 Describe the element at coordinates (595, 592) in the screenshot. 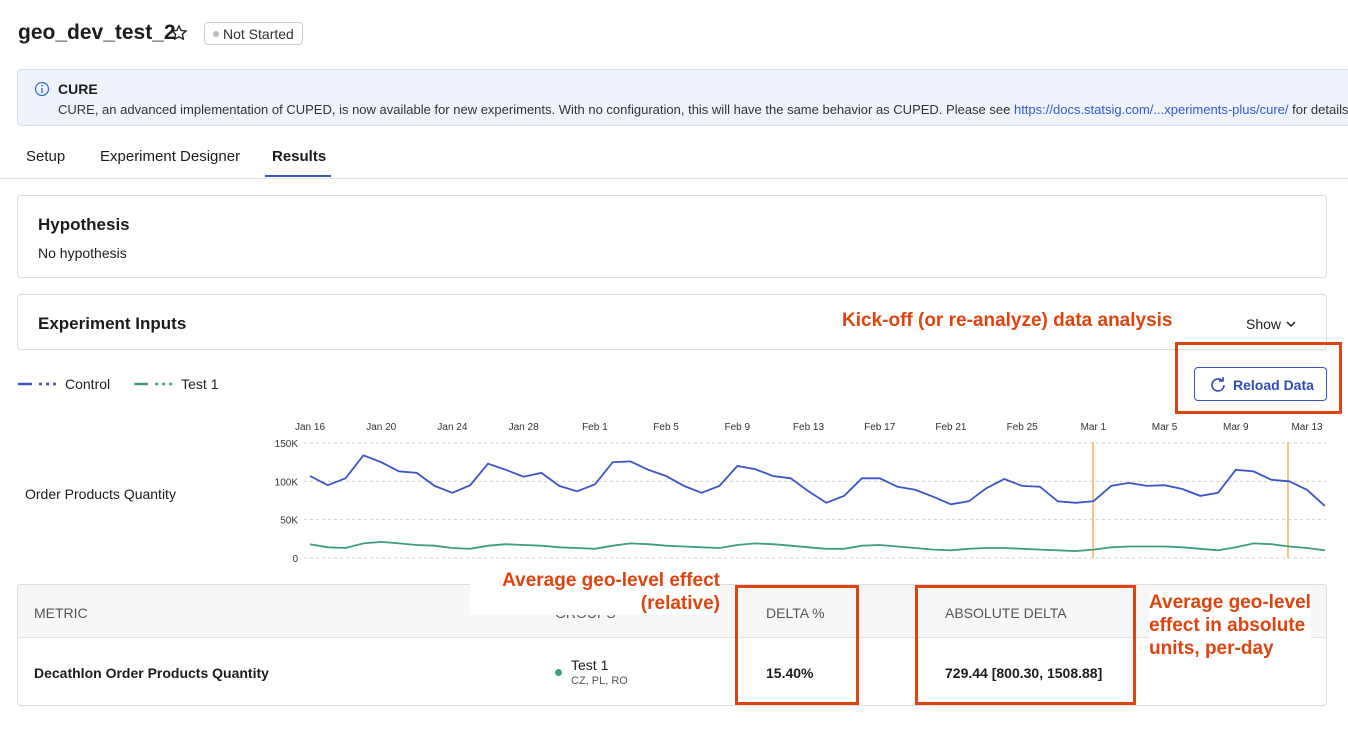

I see `annotation: Average geo-level effect (relative)` at that location.